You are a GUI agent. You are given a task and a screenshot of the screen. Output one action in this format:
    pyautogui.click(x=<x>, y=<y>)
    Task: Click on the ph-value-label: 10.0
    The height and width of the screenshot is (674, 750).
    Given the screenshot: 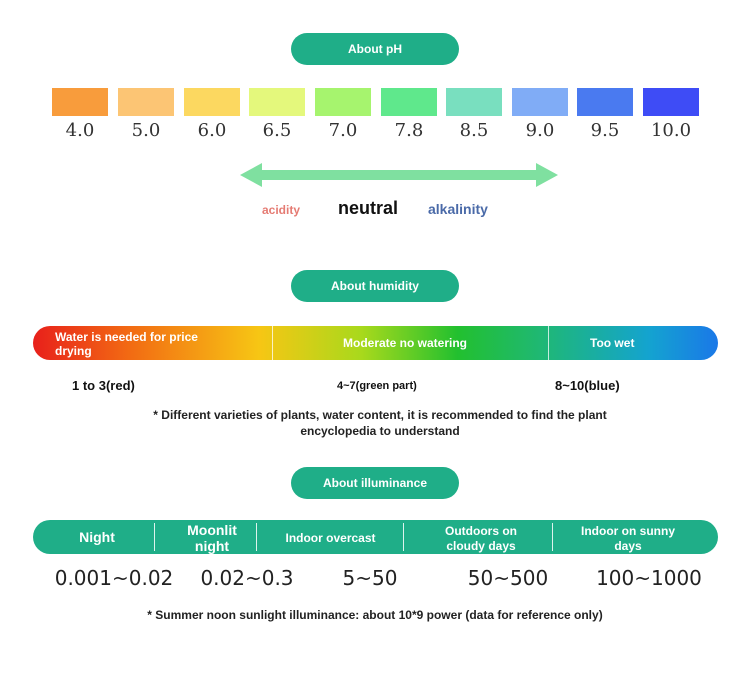 What is the action you would take?
    pyautogui.click(x=671, y=130)
    